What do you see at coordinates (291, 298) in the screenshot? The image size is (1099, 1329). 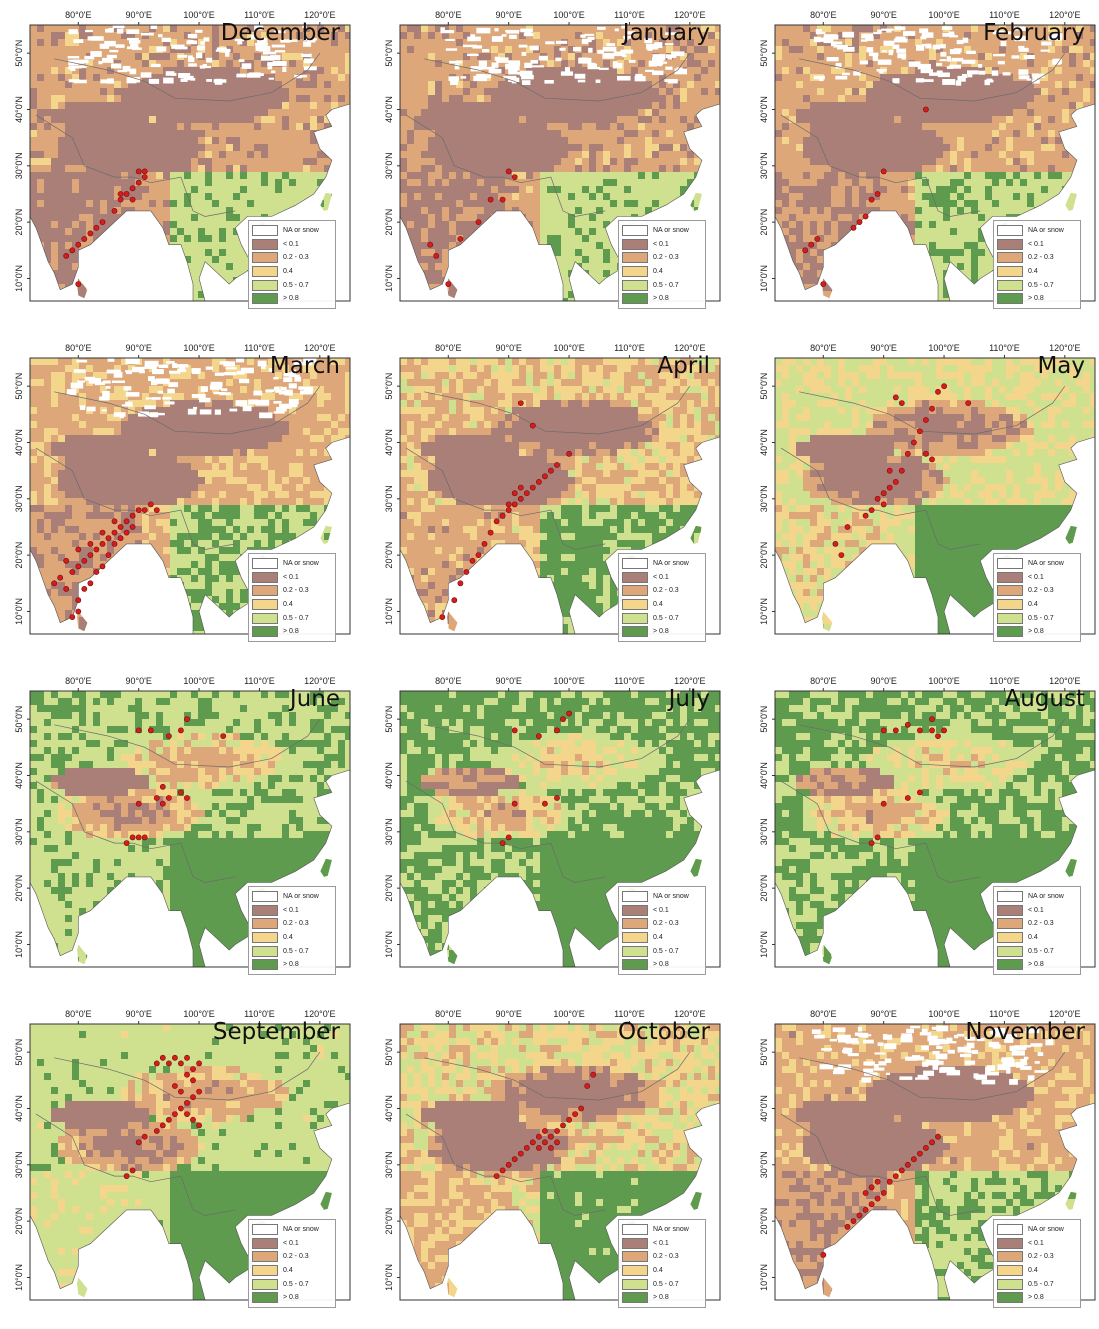 I see `legend-label: > 0.8` at bounding box center [291, 298].